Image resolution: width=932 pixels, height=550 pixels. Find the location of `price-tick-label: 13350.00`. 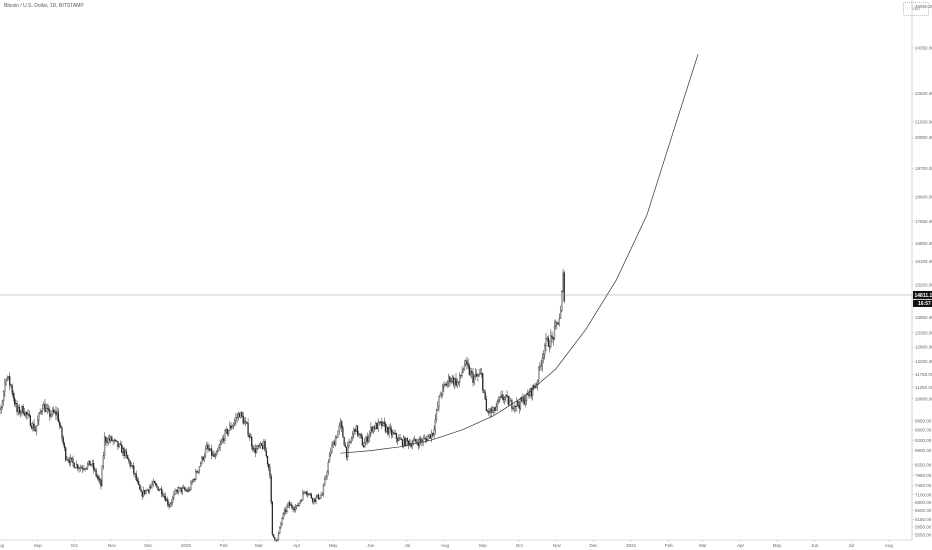

price-tick-label: 13350.00 is located at coordinates (923, 332).